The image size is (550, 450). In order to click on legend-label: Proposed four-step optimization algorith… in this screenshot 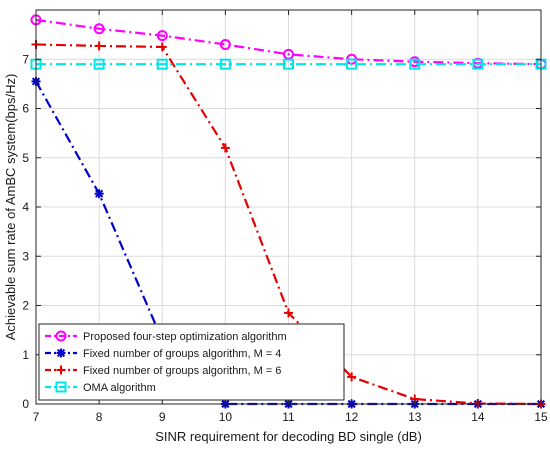, I will do `click(185, 337)`.